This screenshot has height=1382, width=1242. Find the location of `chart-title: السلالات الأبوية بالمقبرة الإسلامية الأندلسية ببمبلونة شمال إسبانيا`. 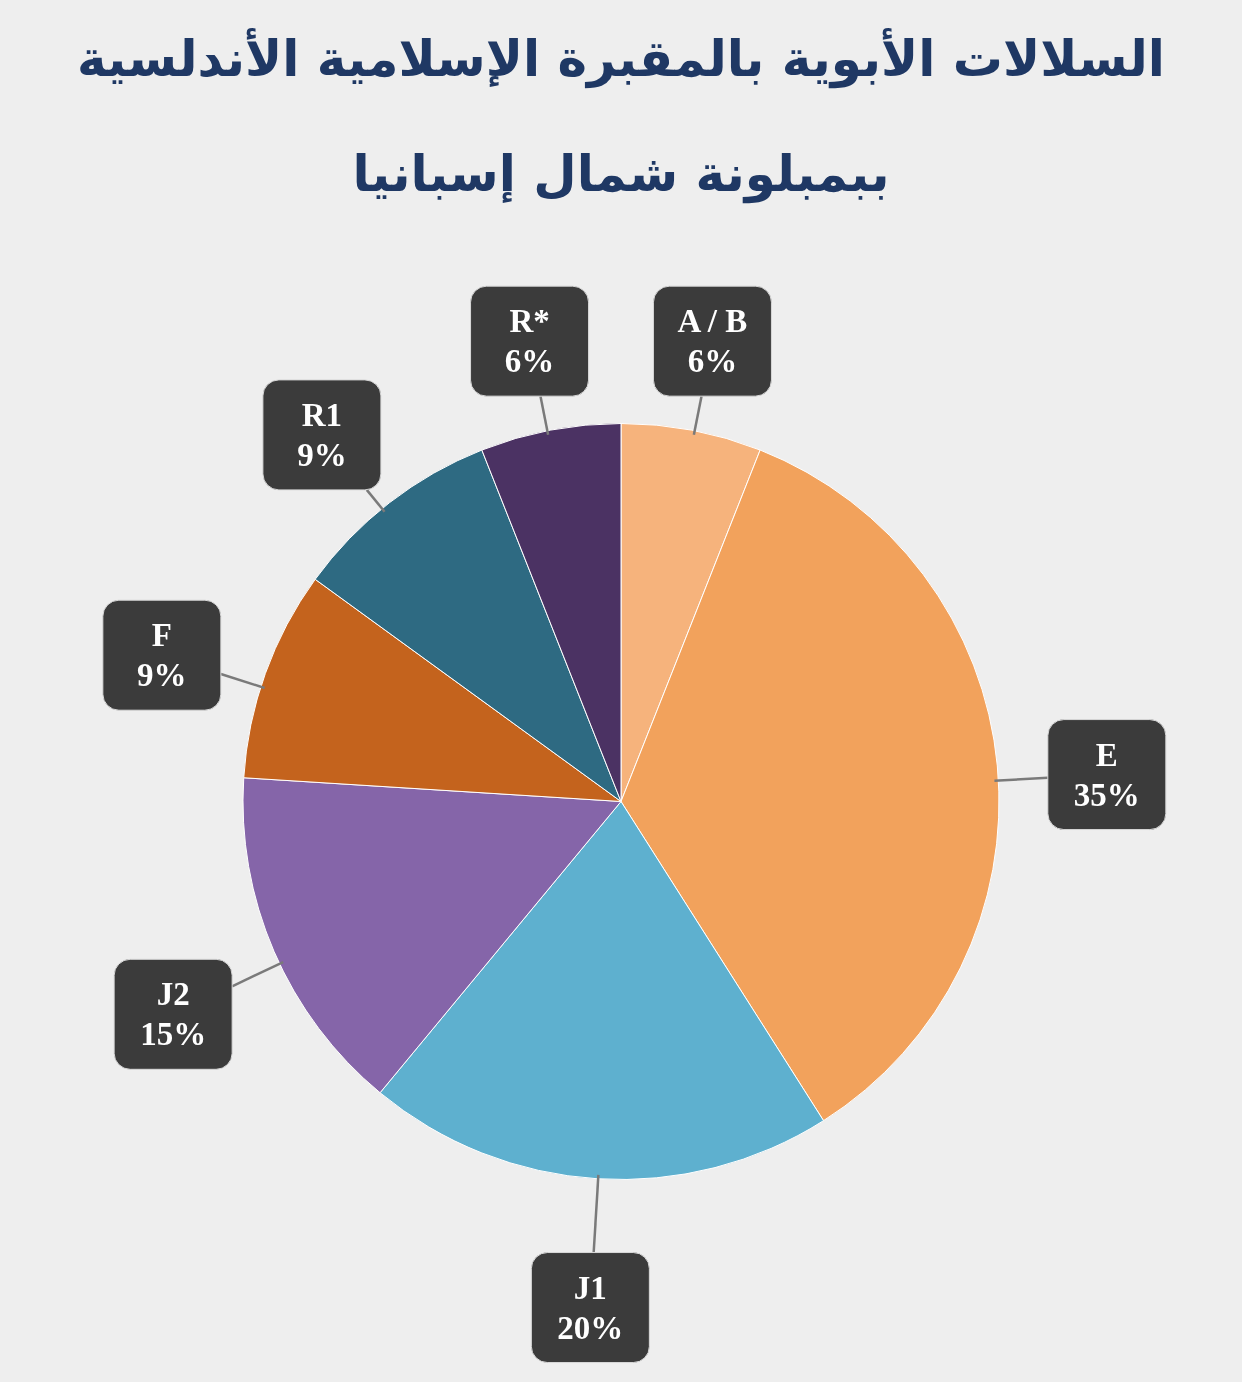

chart-title: السلالات الأبوية بالمقبرة الإسلامية الأندلسية ببمبلونة شمال إسبانيا is located at coordinates (621, 116).